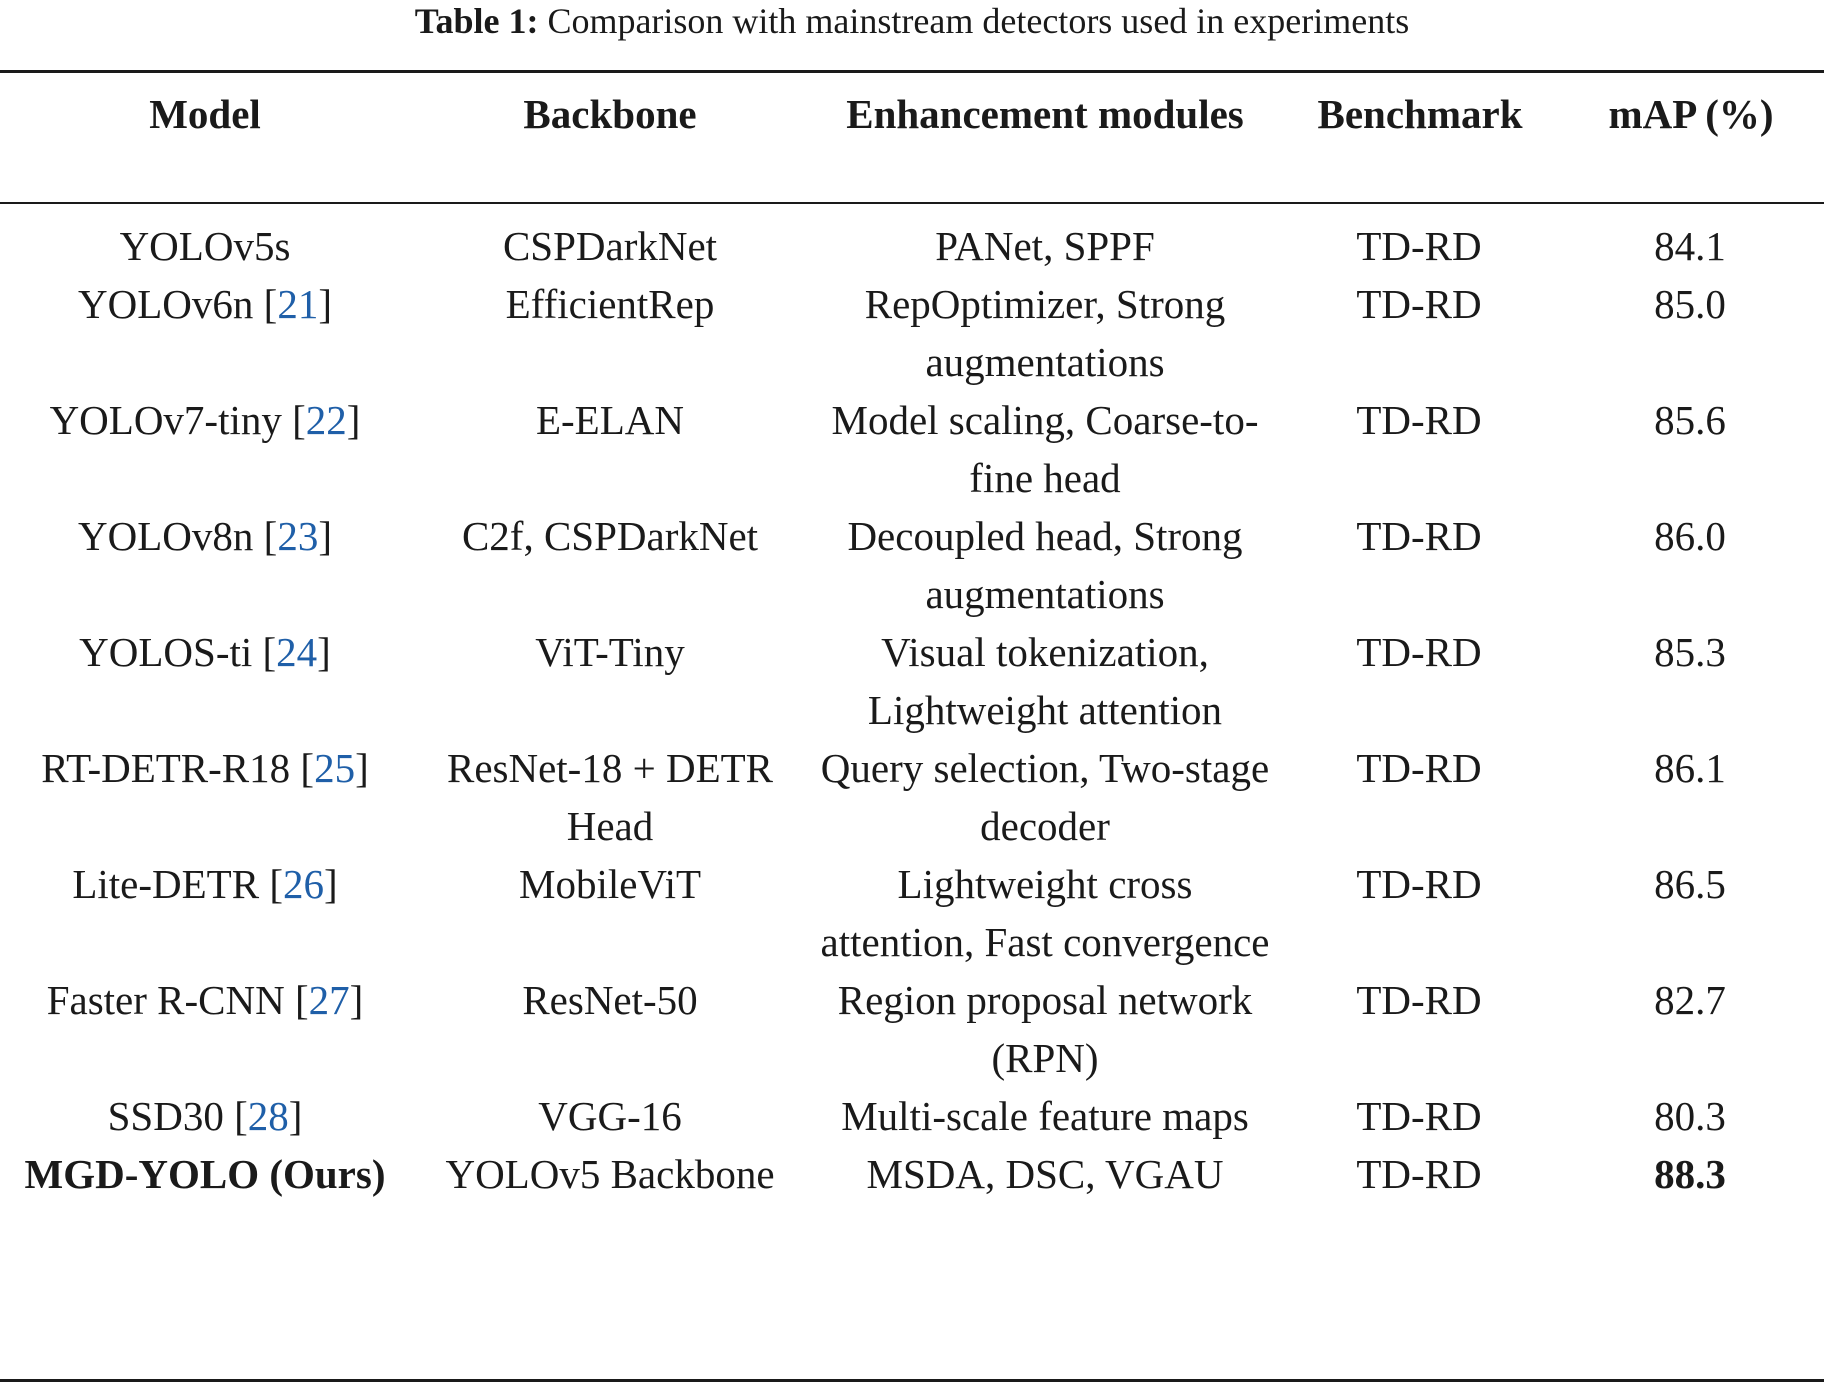  What do you see at coordinates (1045, 246) in the screenshot?
I see `cell-modules: PANet, SPPF` at bounding box center [1045, 246].